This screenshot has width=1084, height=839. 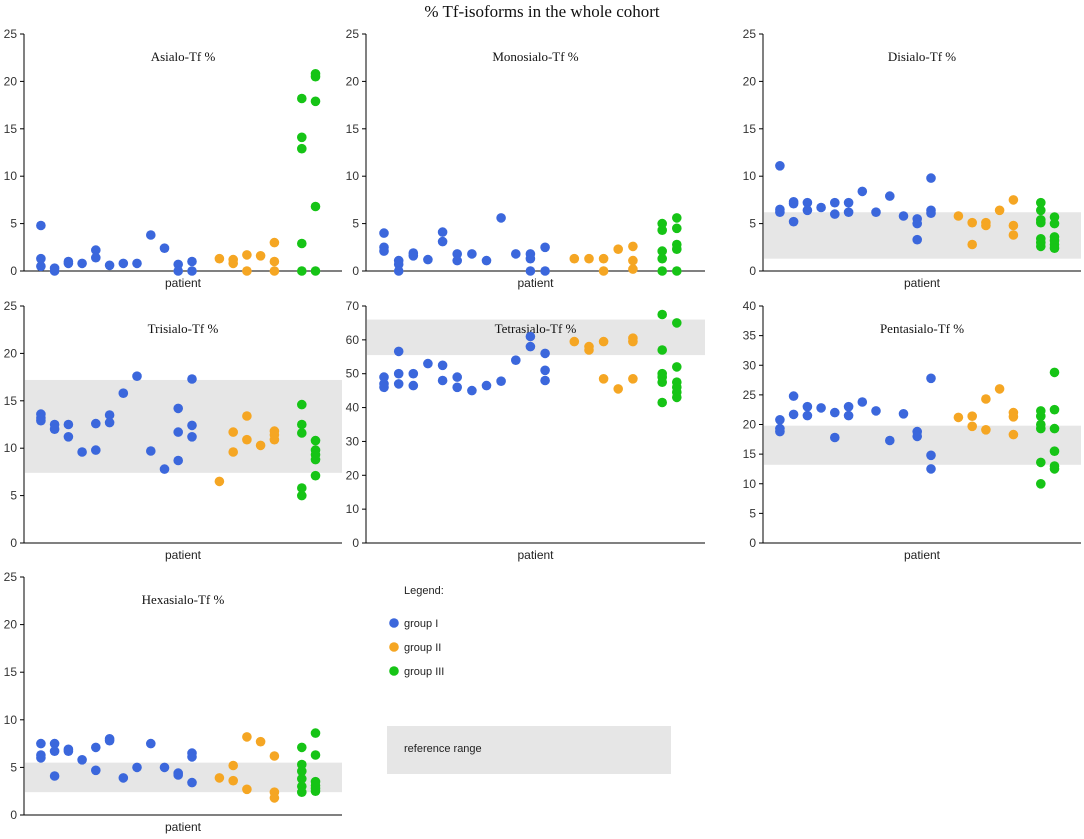 What do you see at coordinates (529, 750) in the screenshot?
I see `legend-reference-swatch` at bounding box center [529, 750].